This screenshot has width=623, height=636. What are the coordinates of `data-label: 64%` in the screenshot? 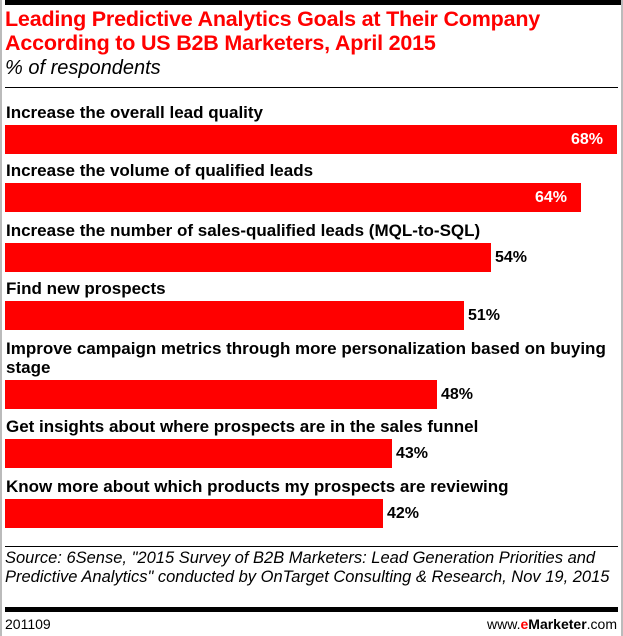 It's located at (551, 197).